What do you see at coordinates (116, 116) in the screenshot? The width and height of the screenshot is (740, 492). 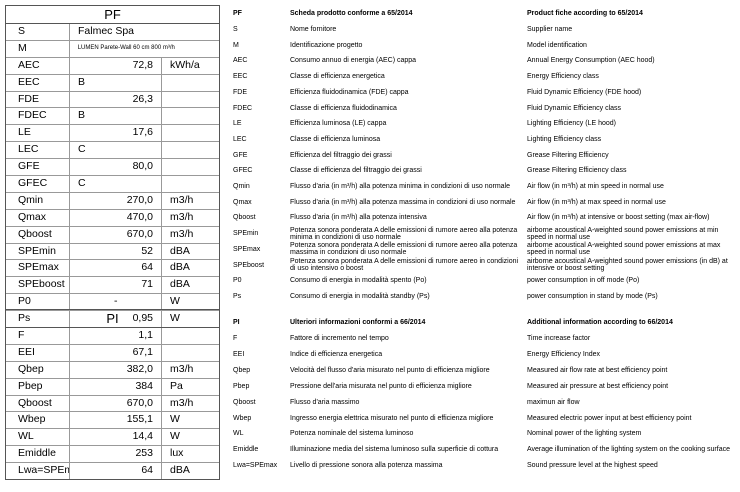 I see `row-value: B` at bounding box center [116, 116].